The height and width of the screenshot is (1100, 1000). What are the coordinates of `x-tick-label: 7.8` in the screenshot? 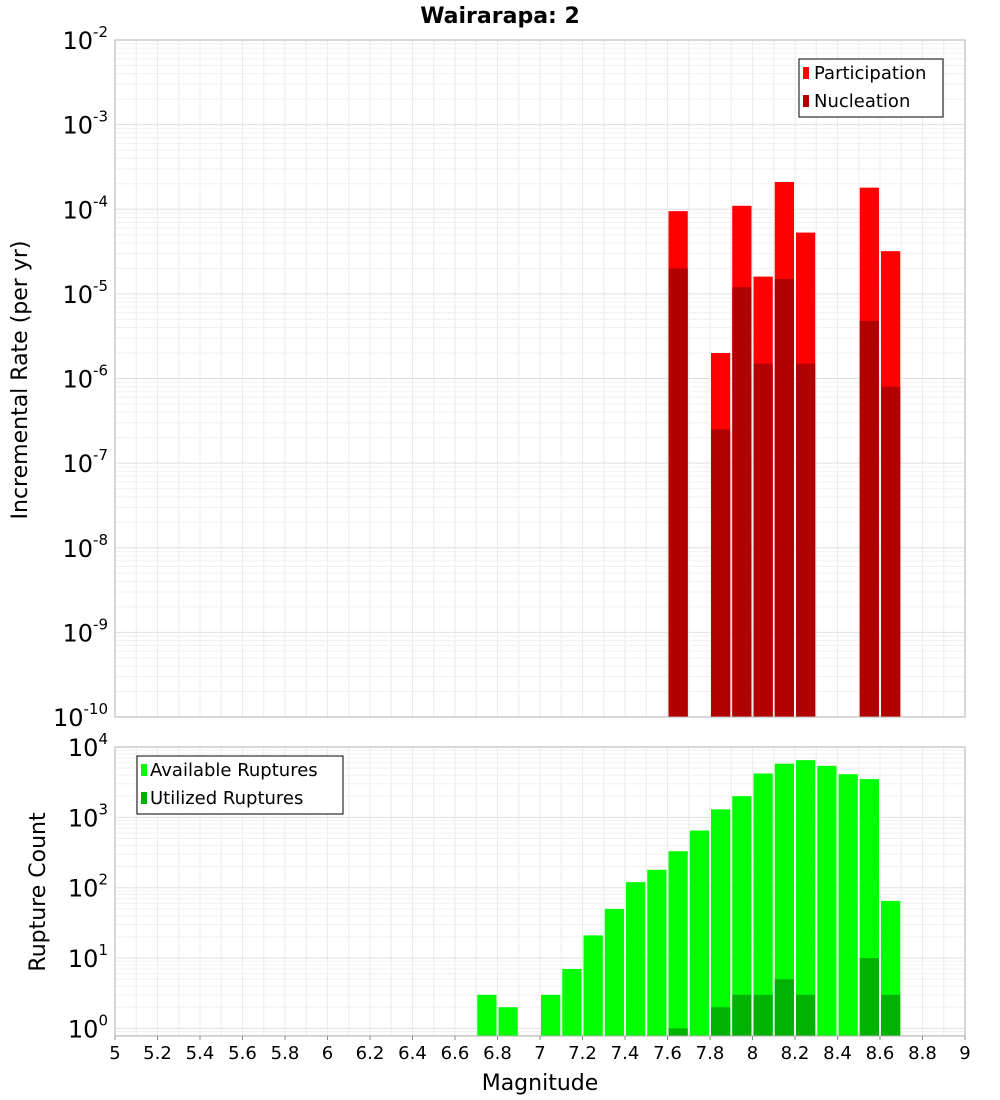 It's located at (710, 1053).